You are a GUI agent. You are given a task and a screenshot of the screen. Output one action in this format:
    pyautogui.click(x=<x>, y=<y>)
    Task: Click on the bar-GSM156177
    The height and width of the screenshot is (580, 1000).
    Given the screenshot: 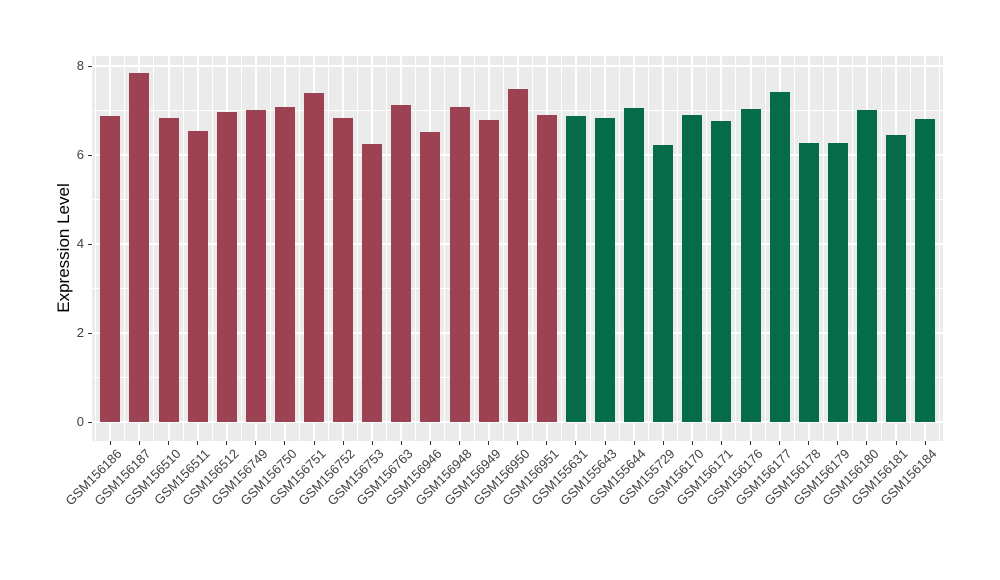 What is the action you would take?
    pyautogui.click(x=779, y=257)
    